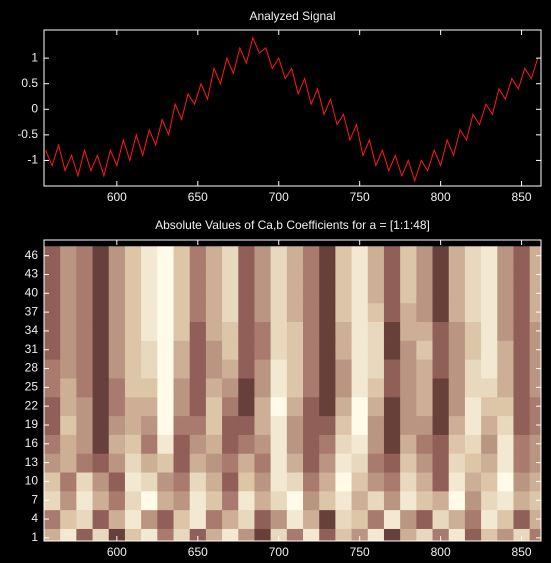 The height and width of the screenshot is (563, 551). Describe the element at coordinates (32, 292) in the screenshot. I see `y-tick-label: 40` at that location.